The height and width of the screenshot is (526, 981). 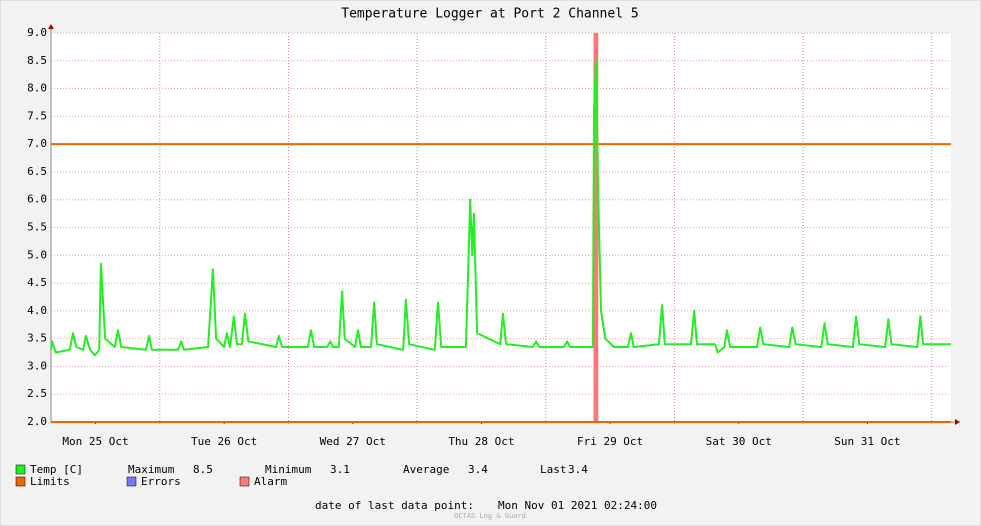 I want to click on y-tick-label: 4.0, so click(x=37, y=310).